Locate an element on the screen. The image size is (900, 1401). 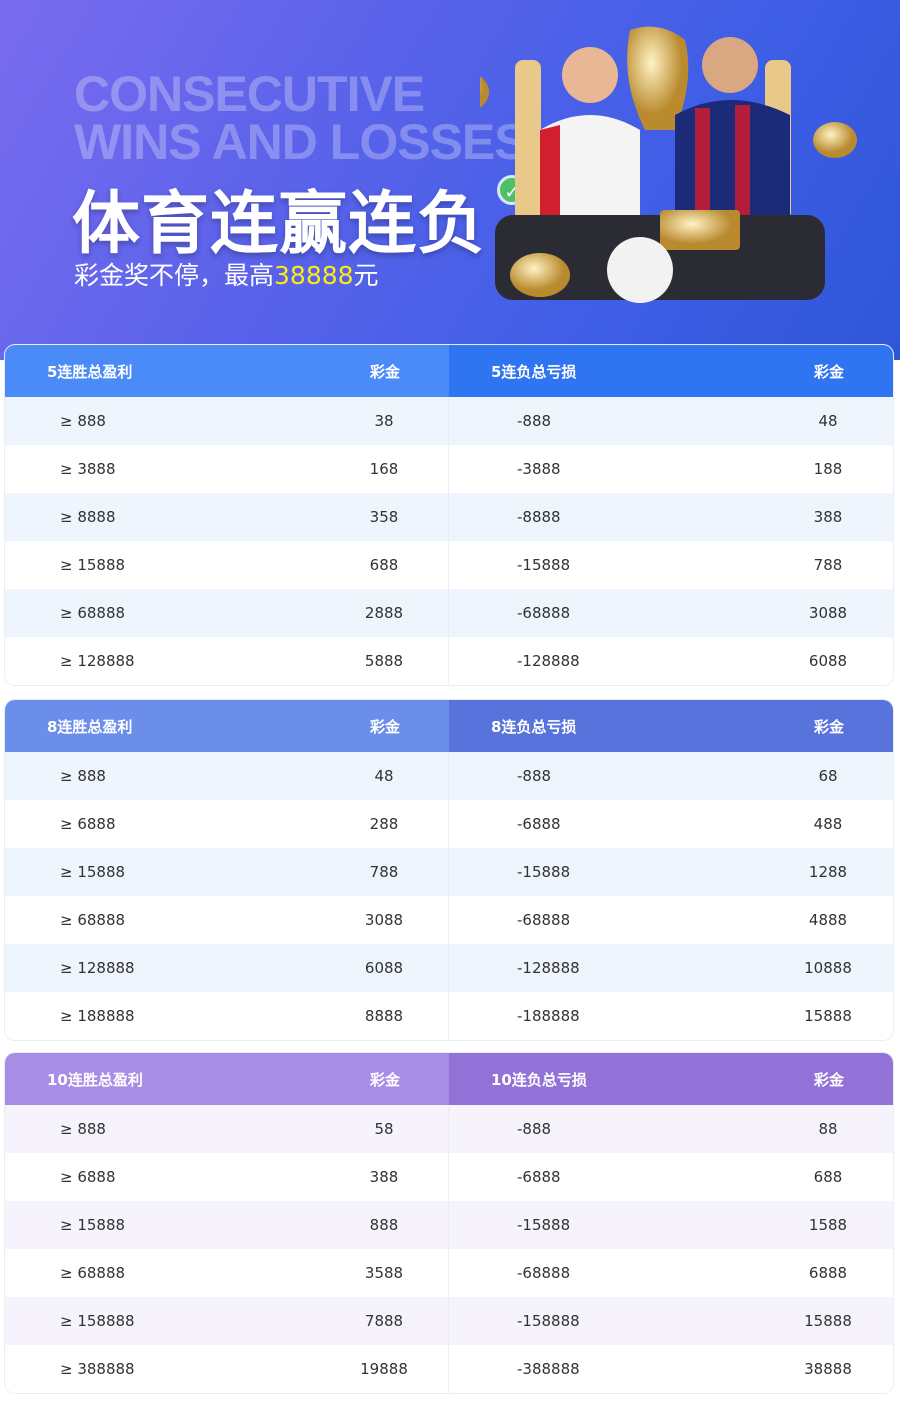
banner-english-line-2: WINS AND LOSSES is located at coordinates (301, 142).